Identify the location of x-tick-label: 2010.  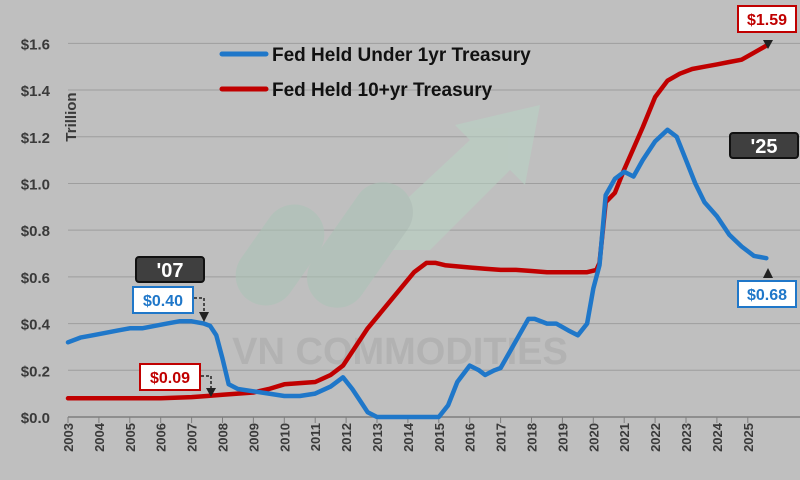
(284, 437).